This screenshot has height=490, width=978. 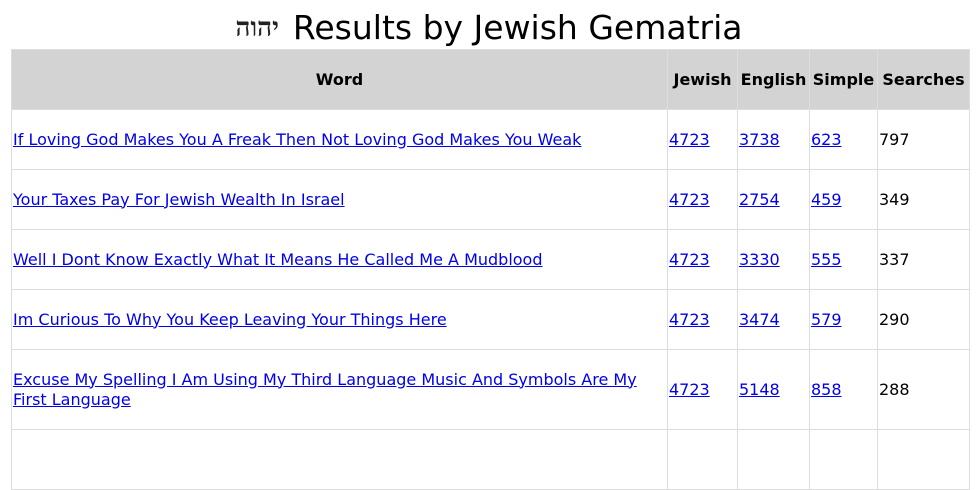 I want to click on cell-english: 2754, so click(x=773, y=199).